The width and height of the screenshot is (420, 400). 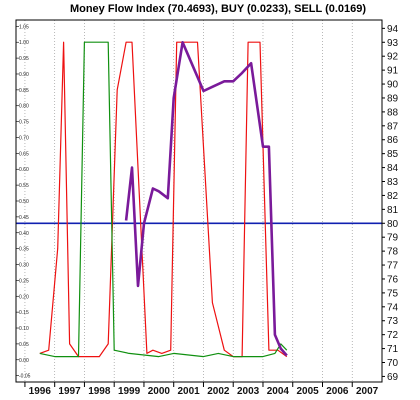 I want to click on right-tick-label: 85, so click(x=393, y=154).